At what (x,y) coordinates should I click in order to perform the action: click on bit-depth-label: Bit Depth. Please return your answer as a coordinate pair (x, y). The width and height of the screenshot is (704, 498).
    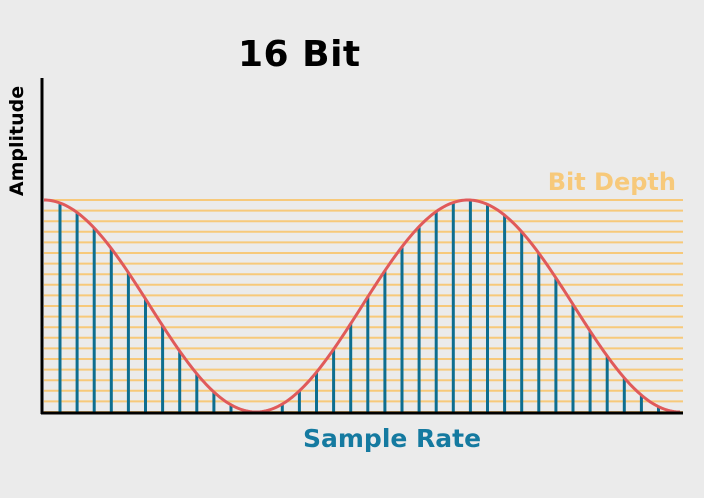
    Looking at the image, I should click on (611, 182).